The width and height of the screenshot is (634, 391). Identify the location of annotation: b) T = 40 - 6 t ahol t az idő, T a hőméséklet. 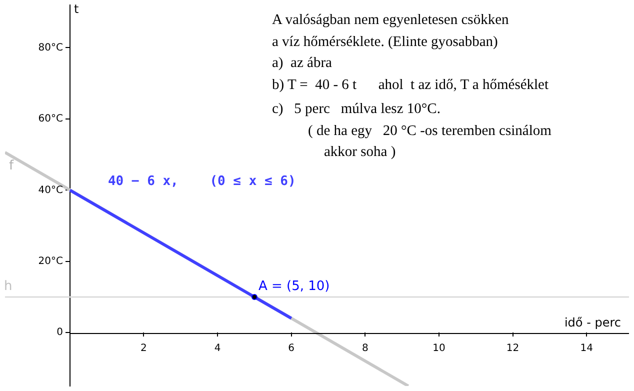
(411, 85).